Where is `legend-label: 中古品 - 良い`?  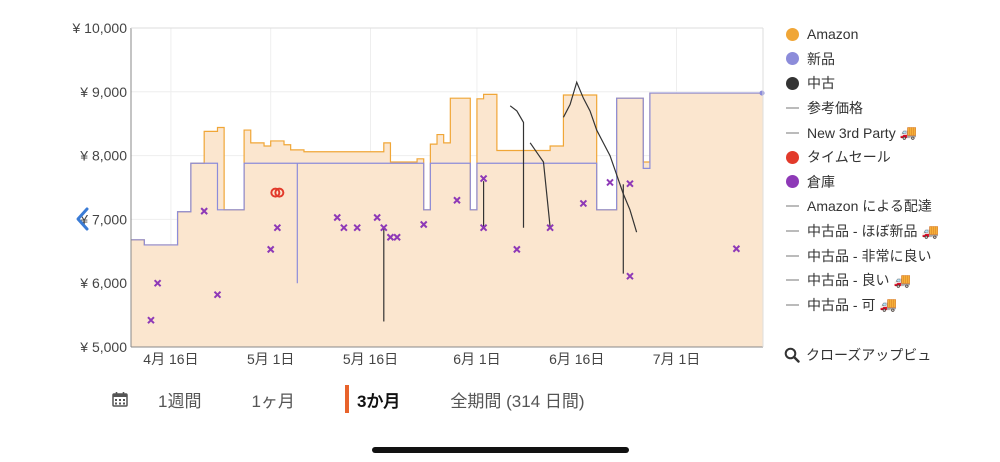 legend-label: 中古品 - 良い is located at coordinates (848, 280).